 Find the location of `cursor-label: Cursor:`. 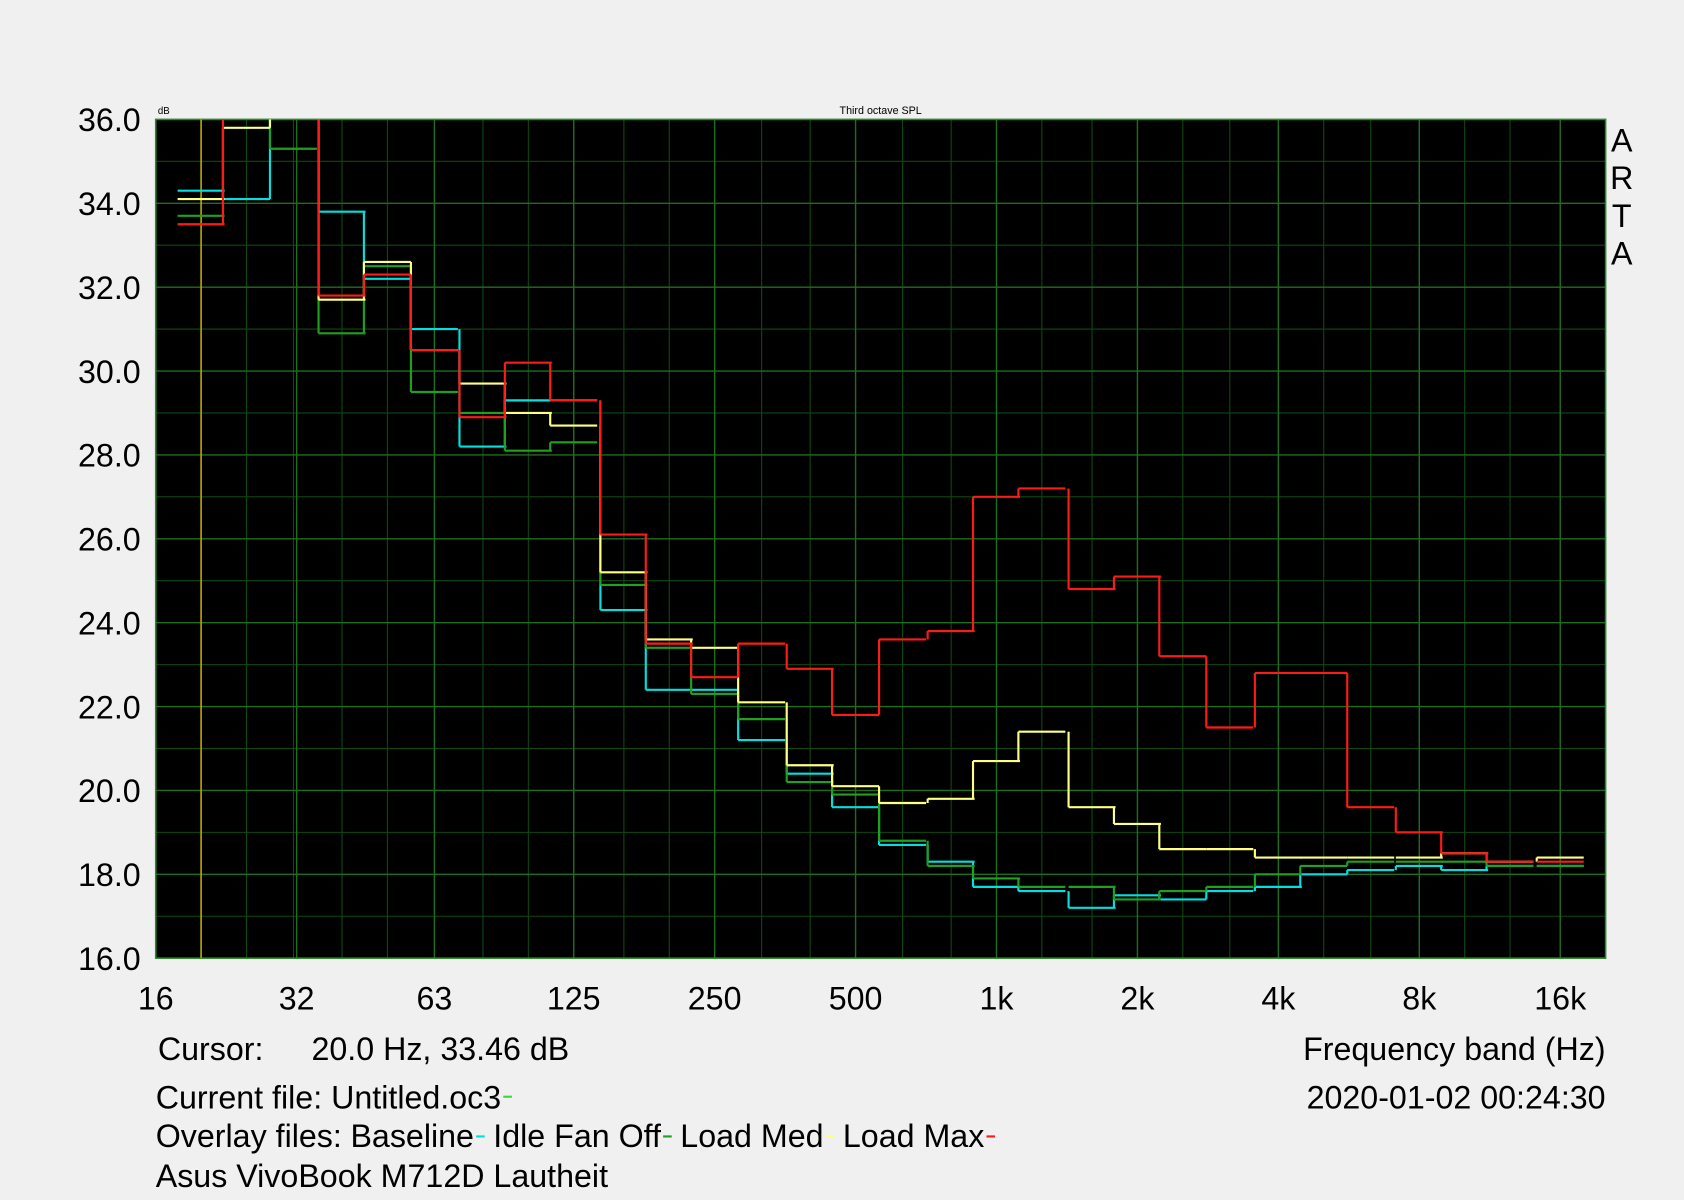

cursor-label: Cursor: is located at coordinates (211, 1049).